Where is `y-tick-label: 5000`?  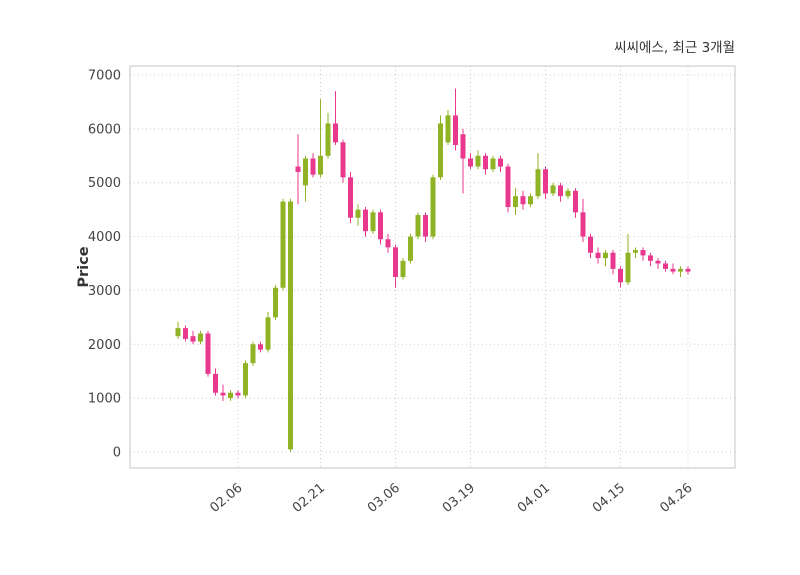
y-tick-label: 5000 is located at coordinates (104, 183).